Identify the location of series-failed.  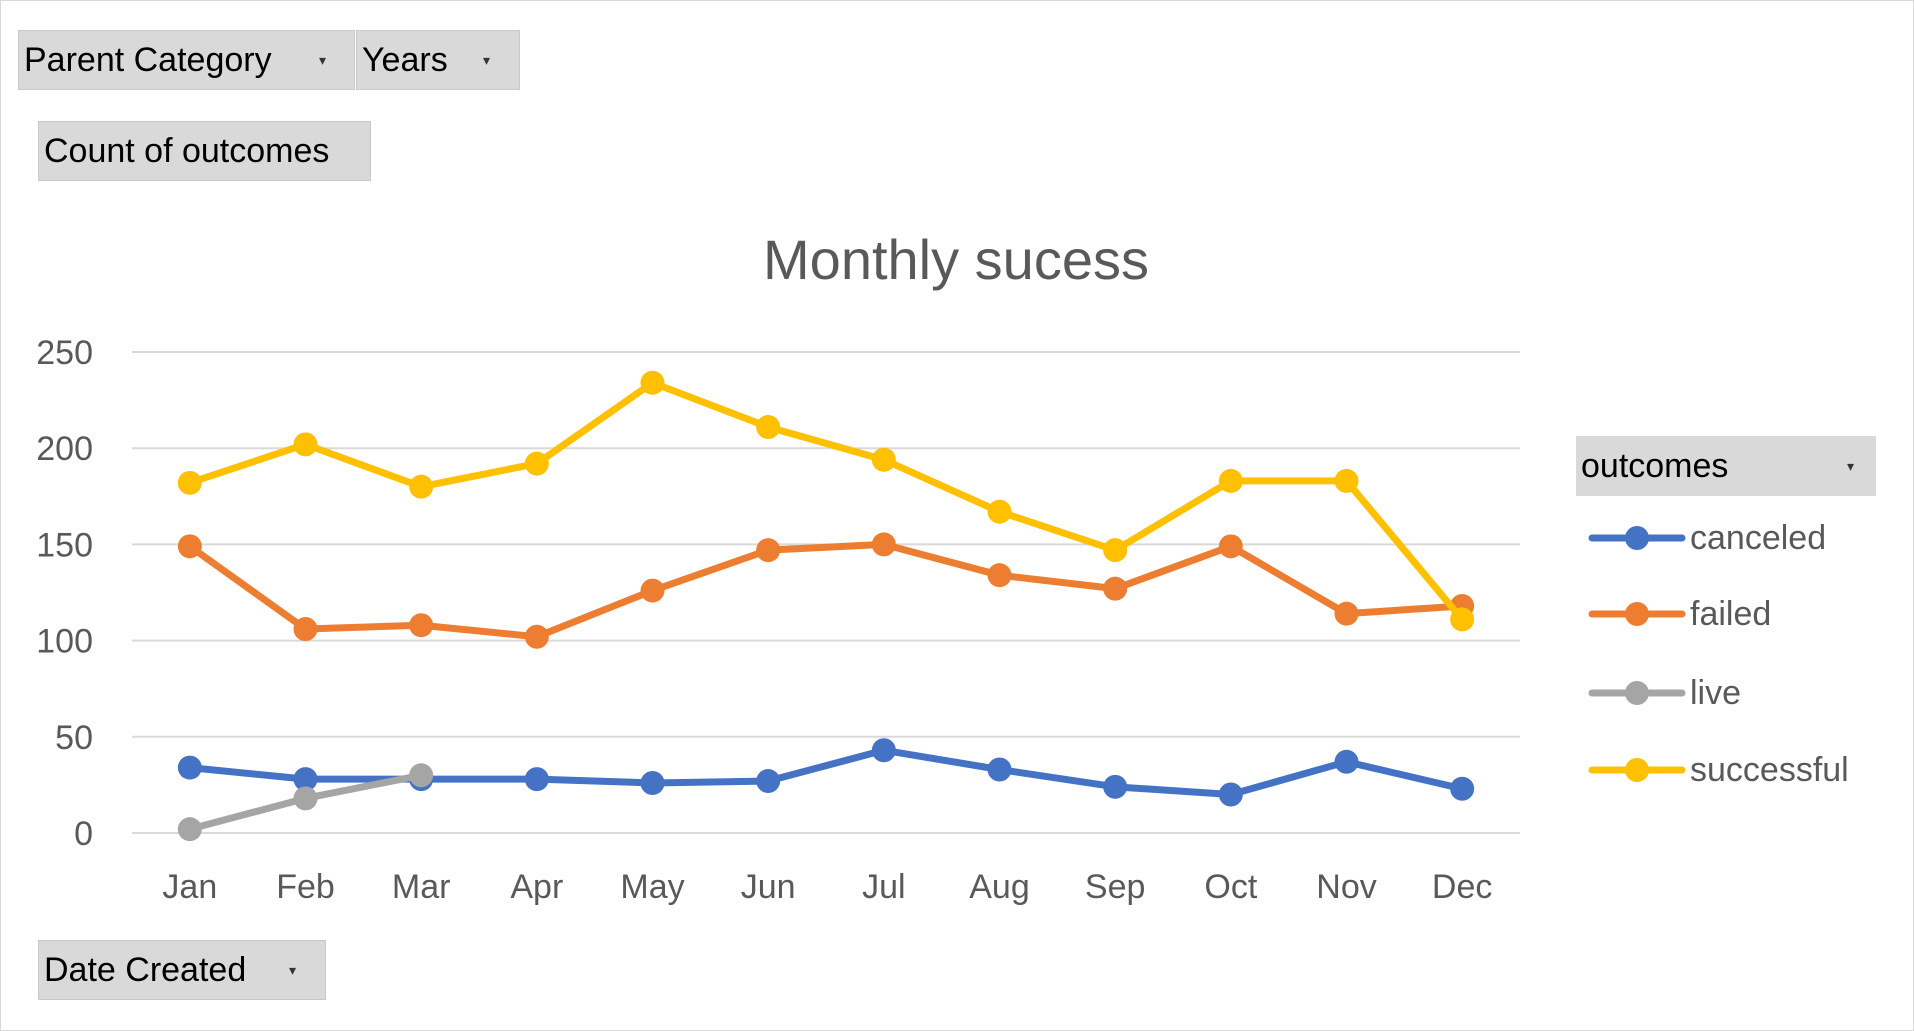
(826, 590).